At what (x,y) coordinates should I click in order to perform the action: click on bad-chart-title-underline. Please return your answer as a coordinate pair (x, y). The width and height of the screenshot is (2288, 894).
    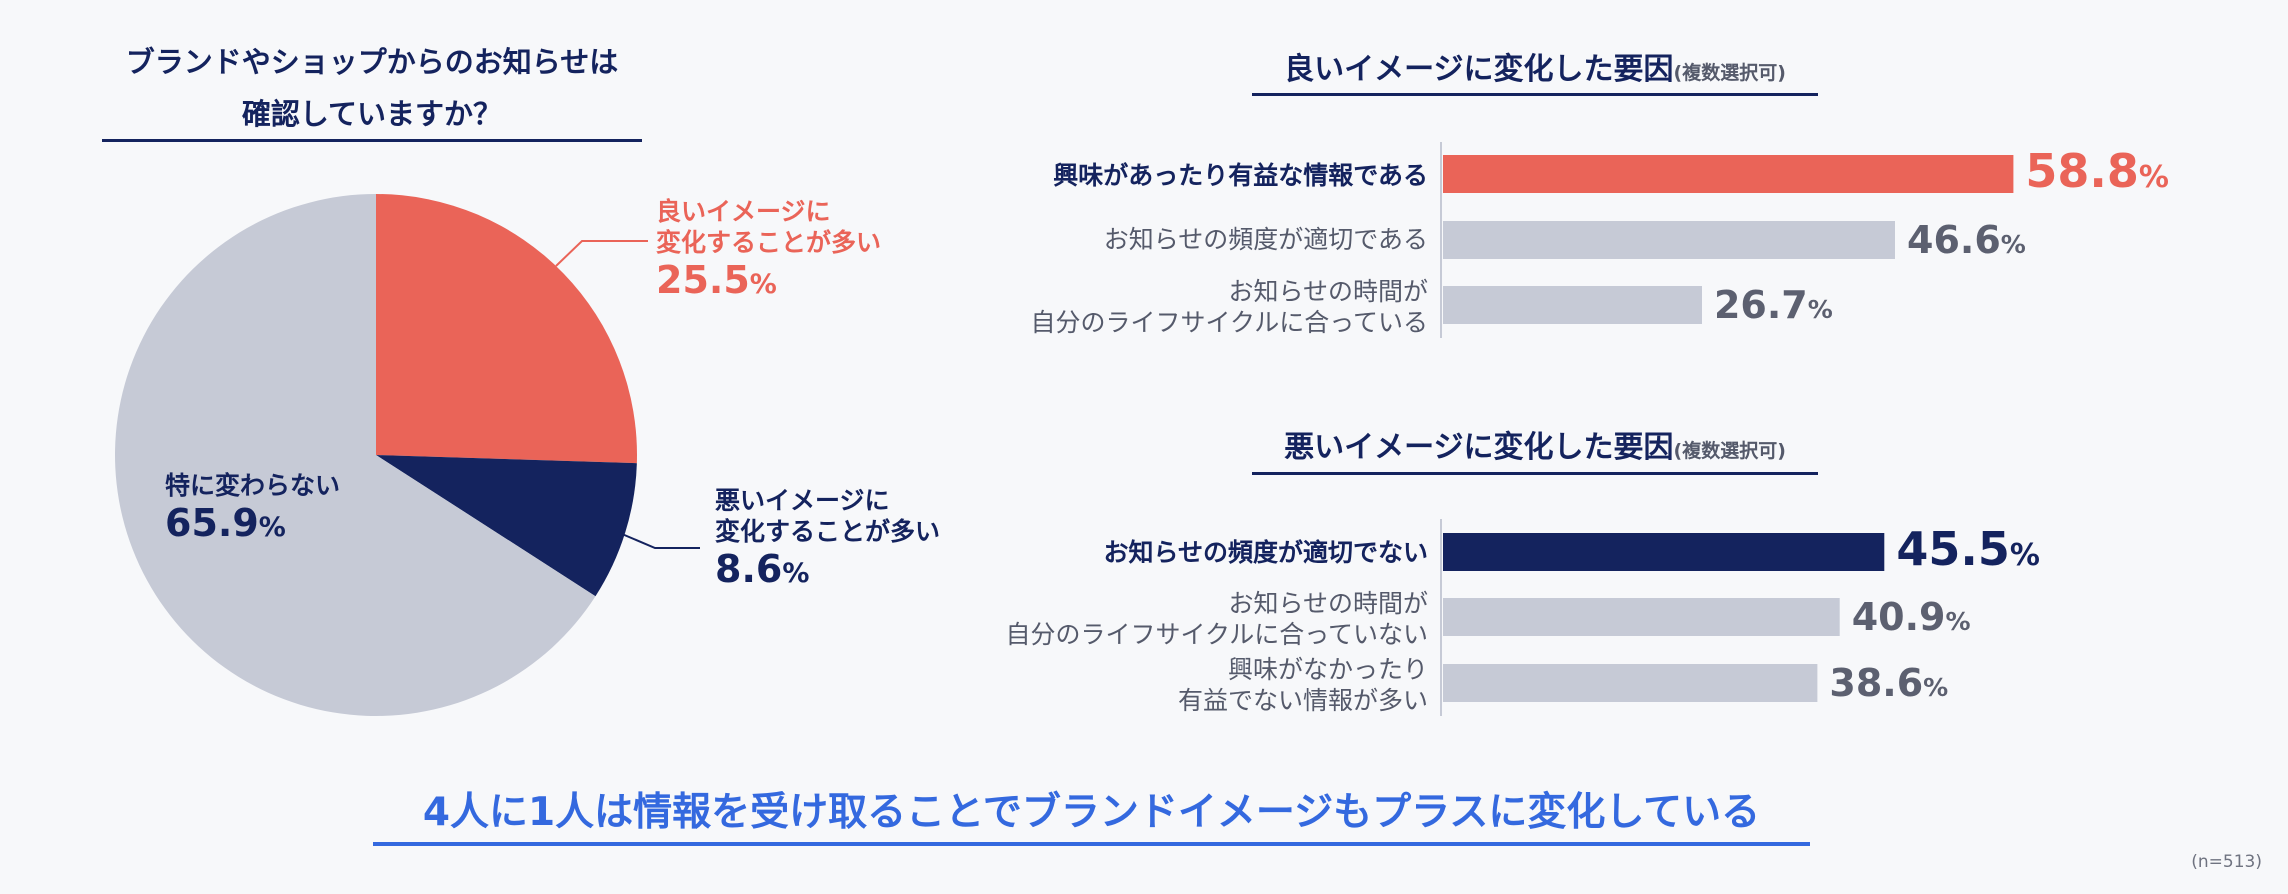
    Looking at the image, I should click on (1535, 473).